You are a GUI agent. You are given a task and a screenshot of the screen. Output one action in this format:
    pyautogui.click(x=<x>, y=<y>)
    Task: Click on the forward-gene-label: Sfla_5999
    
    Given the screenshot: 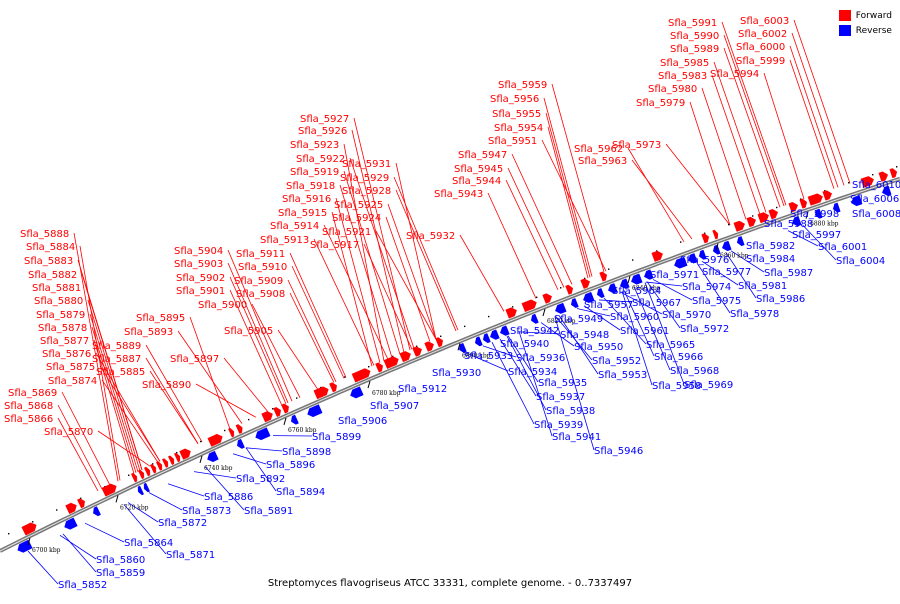 What is the action you would take?
    pyautogui.click(x=760, y=61)
    